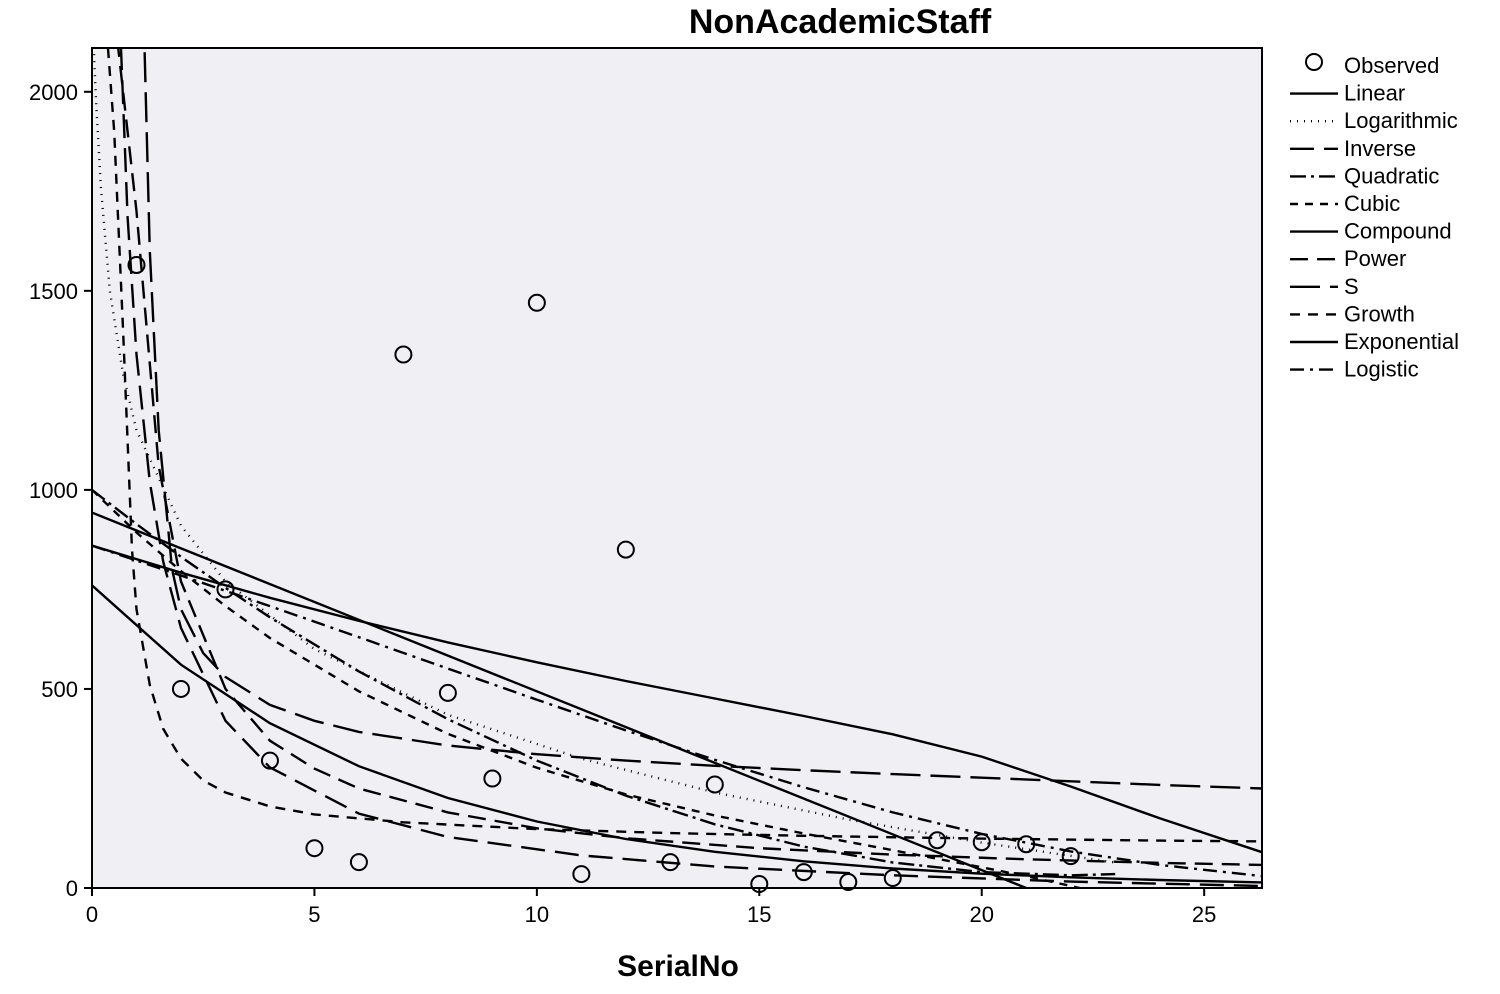 Image resolution: width=1500 pixels, height=994 pixels. I want to click on chart-title: NonAcademicStaff, so click(840, 22).